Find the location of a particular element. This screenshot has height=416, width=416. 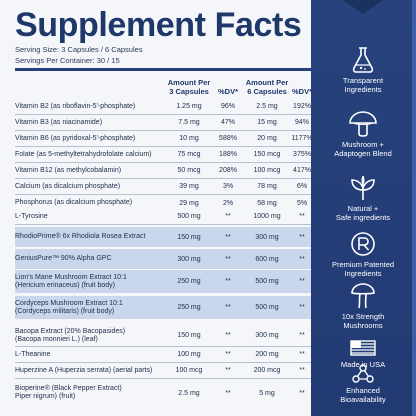

sidebar-notch is located at coordinates (363, 7).